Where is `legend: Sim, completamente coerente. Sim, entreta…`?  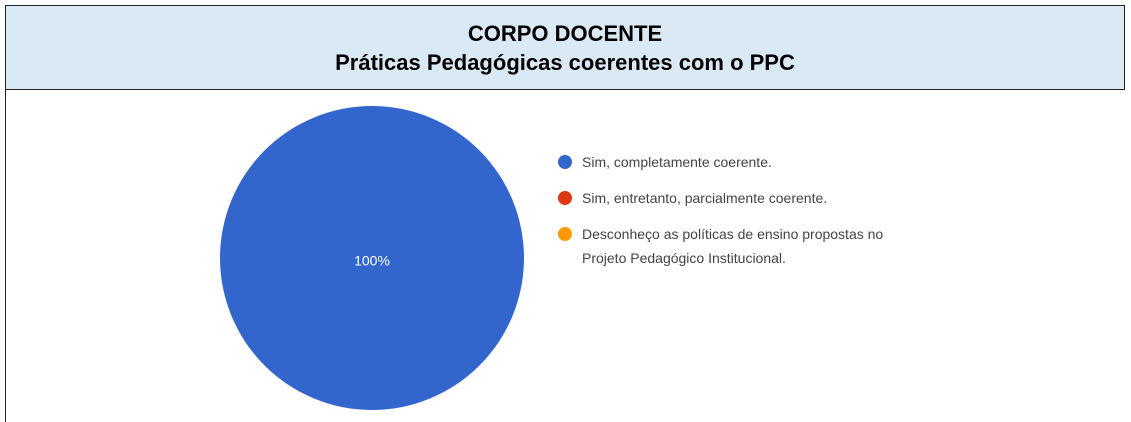
legend: Sim, completamente coerente. Sim, entreta… is located at coordinates (753, 216).